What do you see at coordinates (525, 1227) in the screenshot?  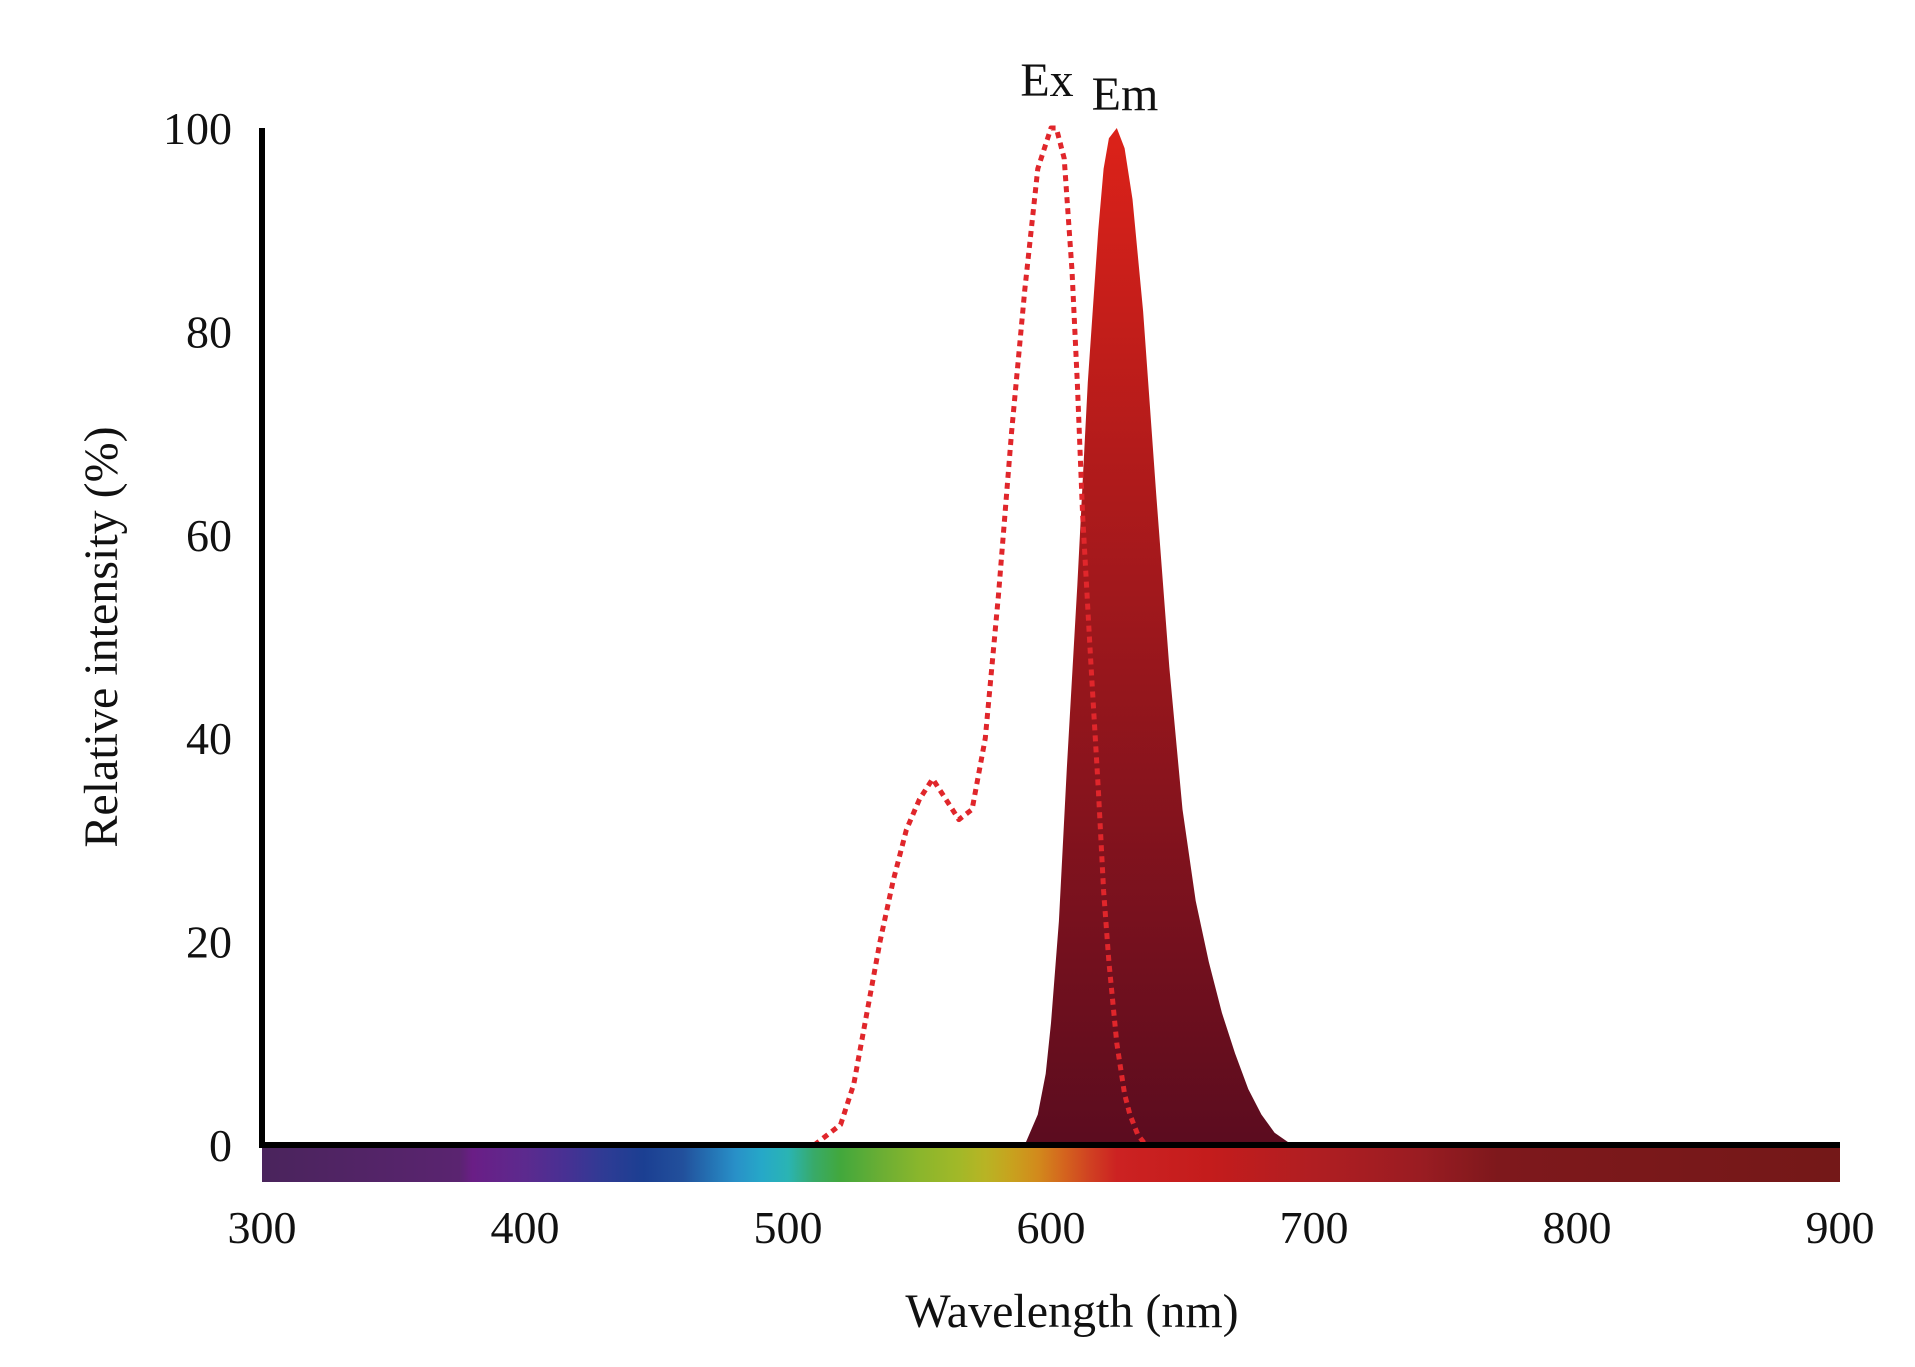 I see `x-tick-label: 400` at bounding box center [525, 1227].